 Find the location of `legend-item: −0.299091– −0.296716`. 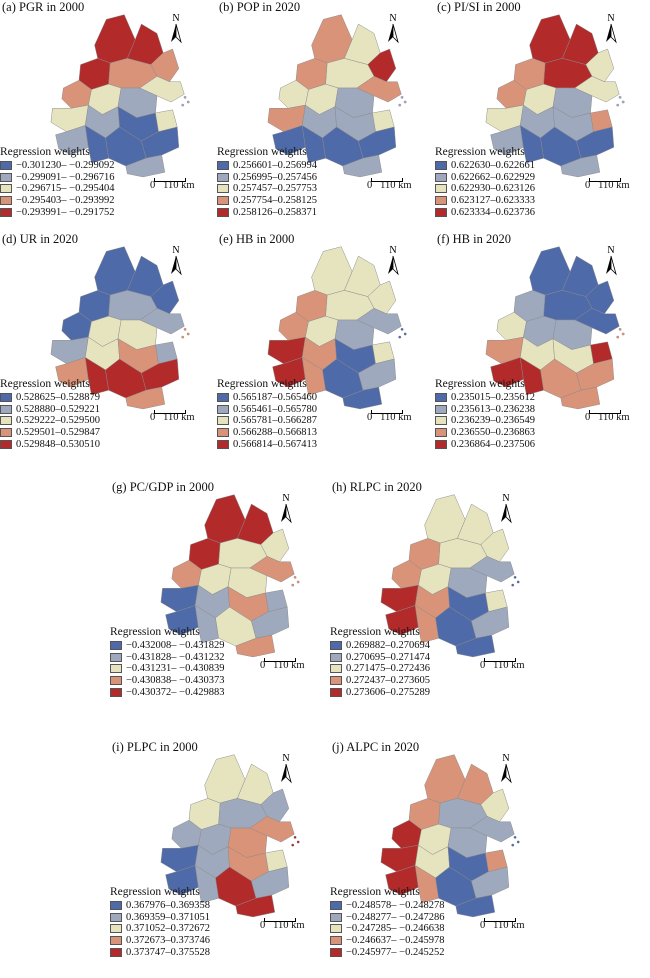

legend-item: −0.299091– −0.296716 is located at coordinates (57, 178).